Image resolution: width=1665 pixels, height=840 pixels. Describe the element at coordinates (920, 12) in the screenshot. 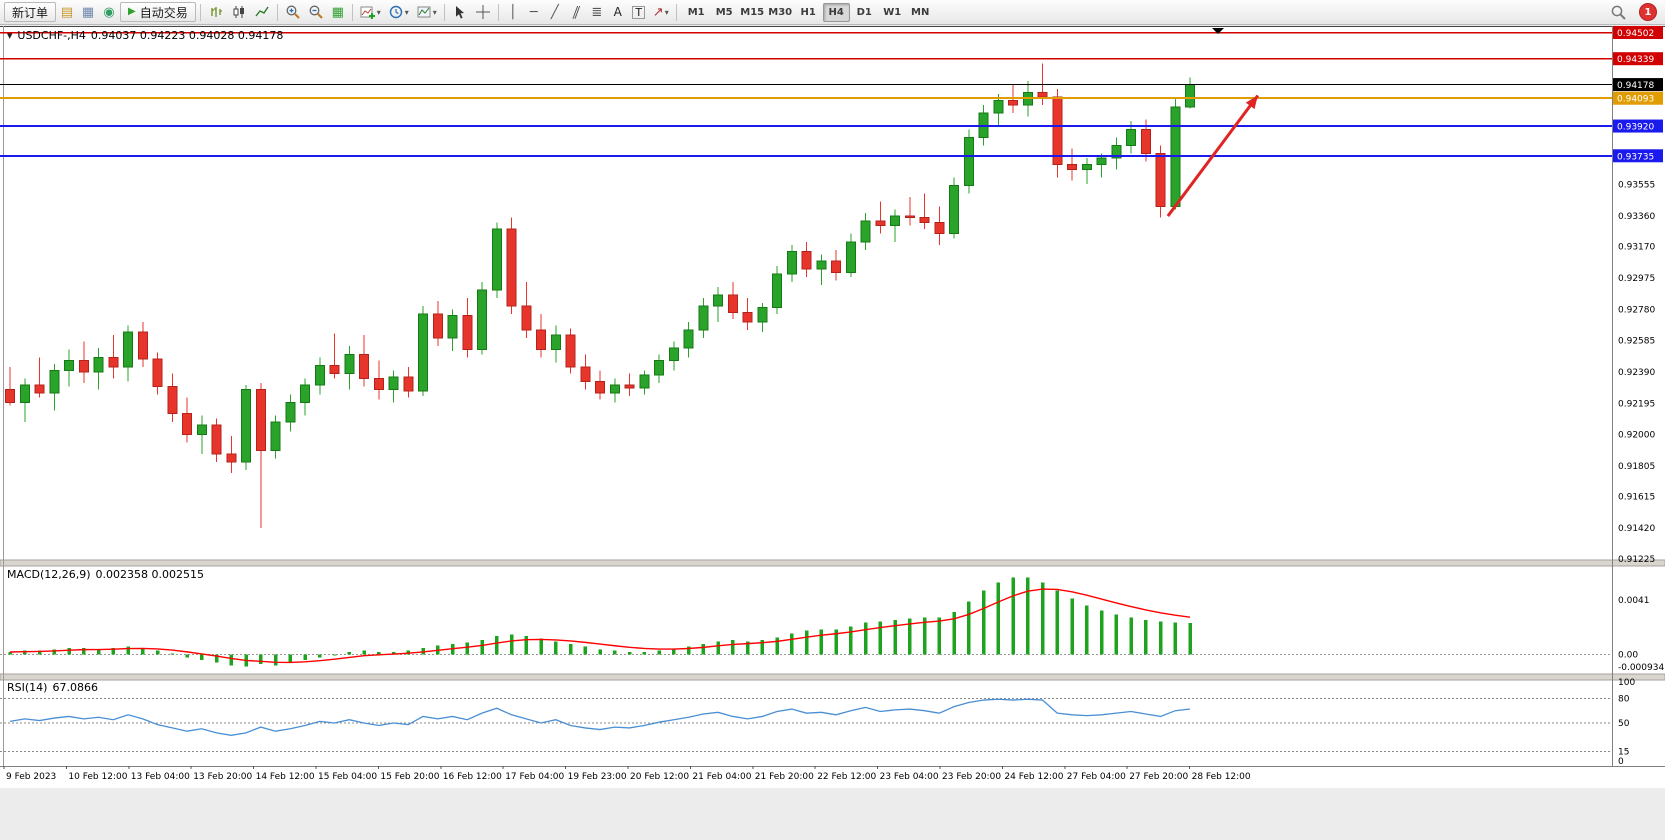

I see `timeframe-button-mn: MN` at that location.